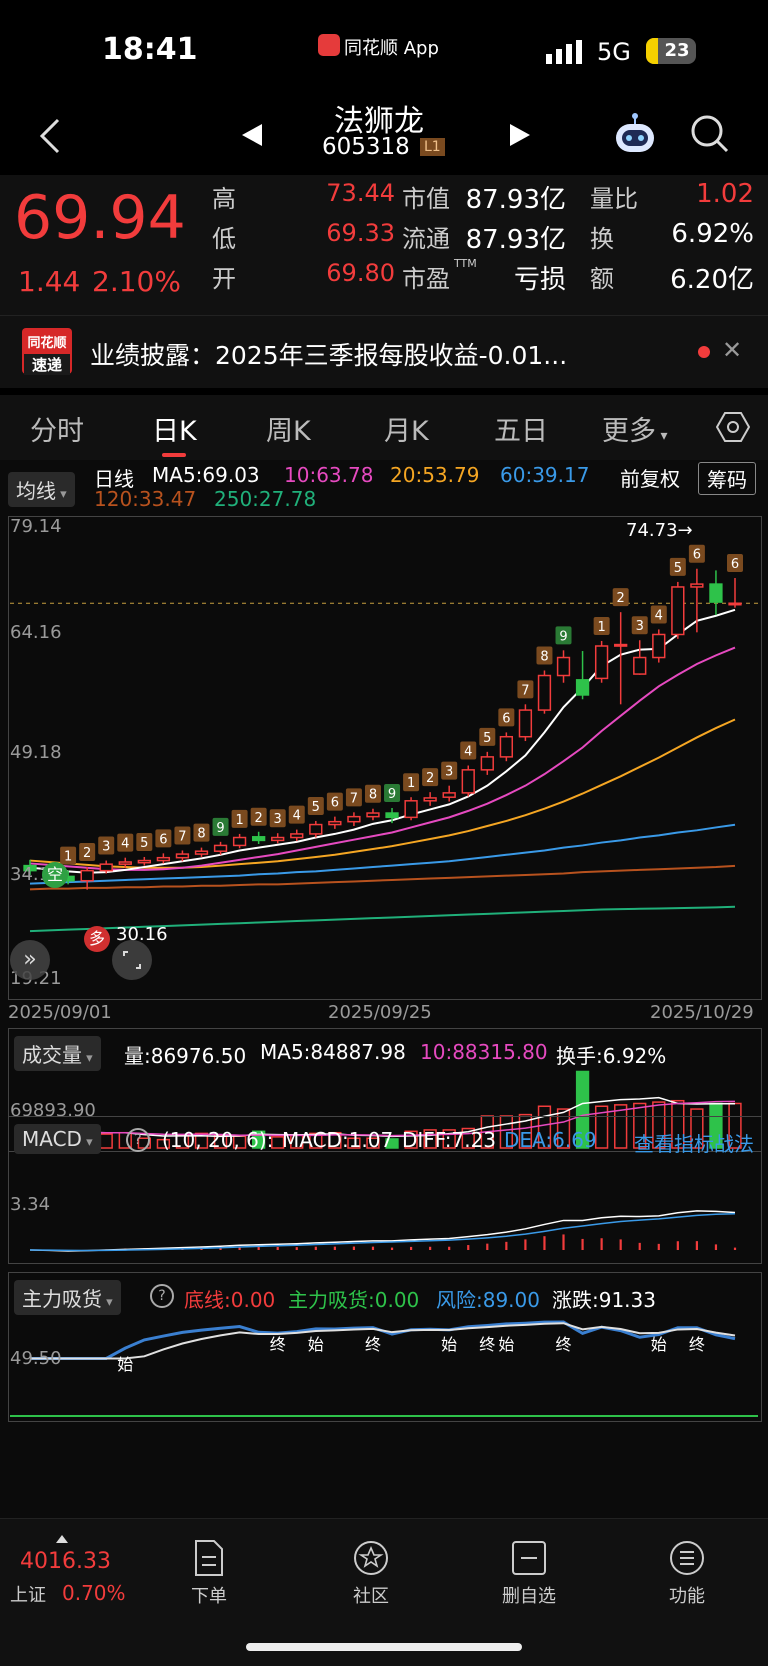  Describe the element at coordinates (704, 352) in the screenshot. I see `unread-dot` at that location.